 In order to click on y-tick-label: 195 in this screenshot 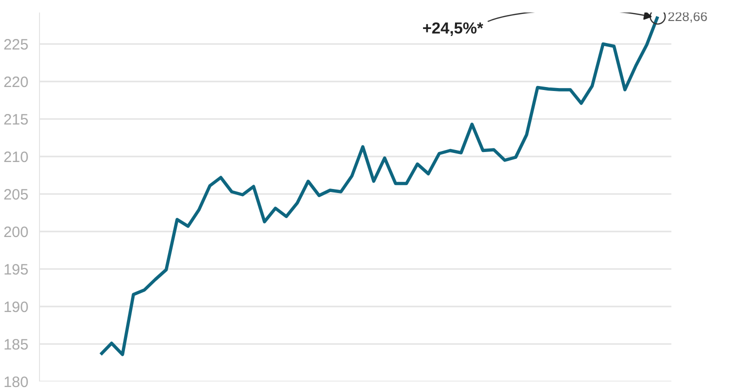, I will do `click(16, 270)`.